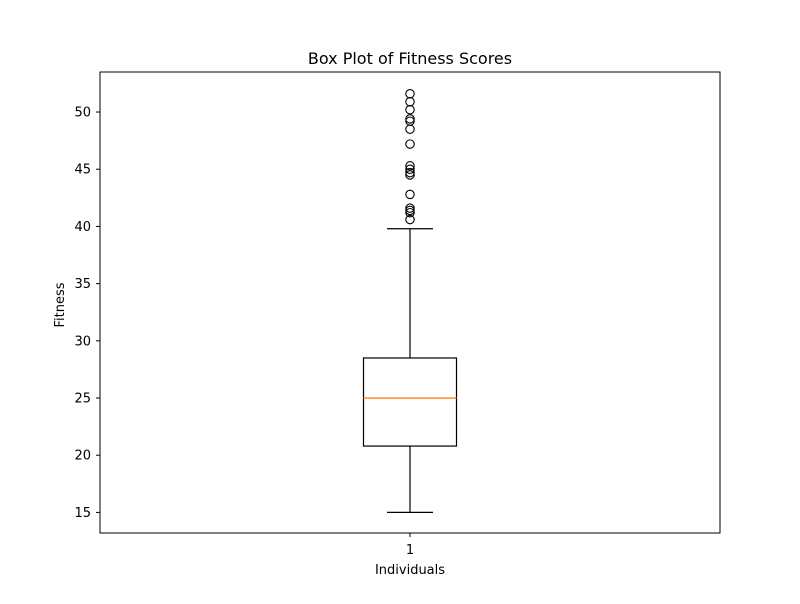  What do you see at coordinates (82, 399) in the screenshot?
I see `y-tick-label: 25` at bounding box center [82, 399].